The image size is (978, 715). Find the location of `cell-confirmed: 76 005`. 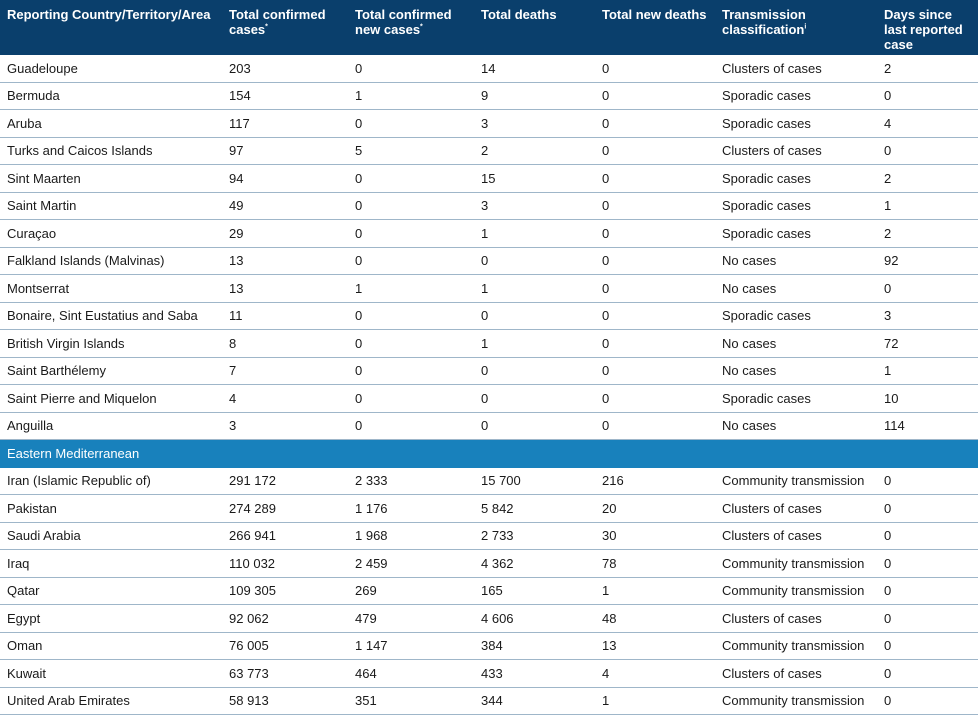

cell-confirmed: 76 005 is located at coordinates (285, 646).